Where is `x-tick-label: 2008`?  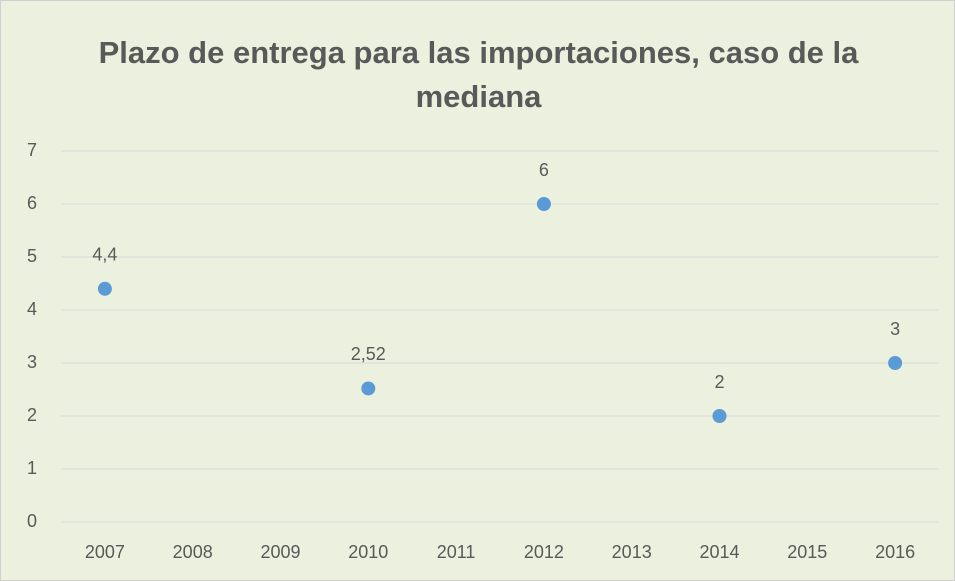 x-tick-label: 2008 is located at coordinates (193, 552).